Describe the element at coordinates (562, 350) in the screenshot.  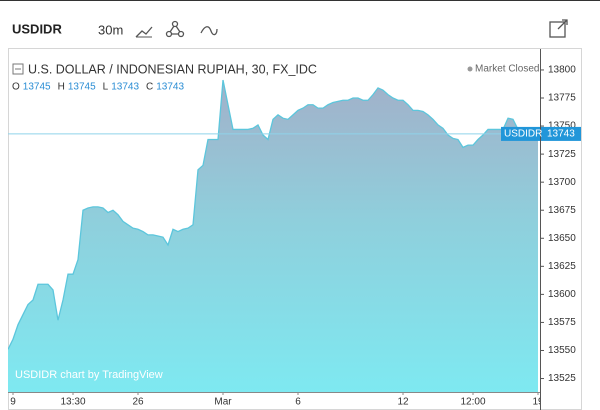
I see `y-tick-label: 13550` at that location.